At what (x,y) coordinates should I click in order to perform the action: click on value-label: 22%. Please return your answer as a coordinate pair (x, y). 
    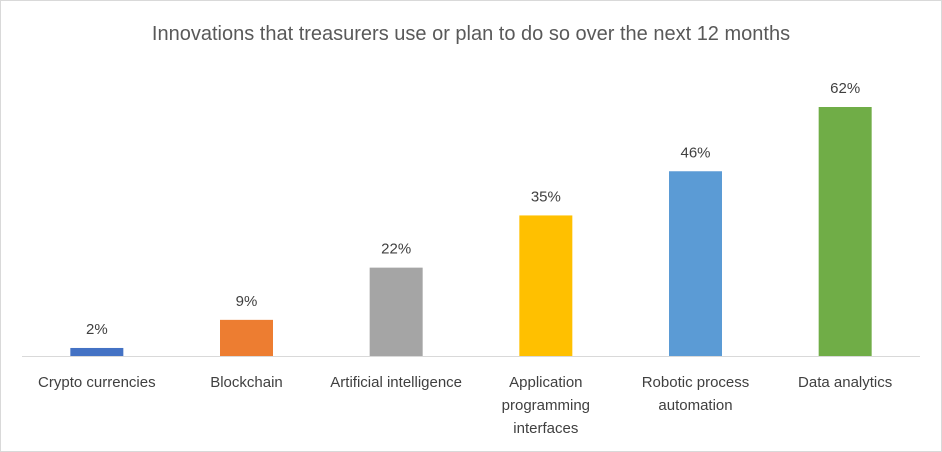
    Looking at the image, I should click on (396, 249).